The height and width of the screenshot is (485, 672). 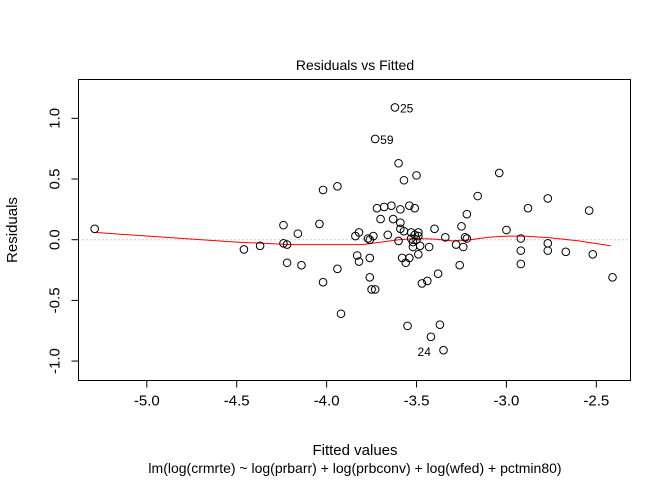 What do you see at coordinates (354, 450) in the screenshot?
I see `x-axis-label: Fitted values` at bounding box center [354, 450].